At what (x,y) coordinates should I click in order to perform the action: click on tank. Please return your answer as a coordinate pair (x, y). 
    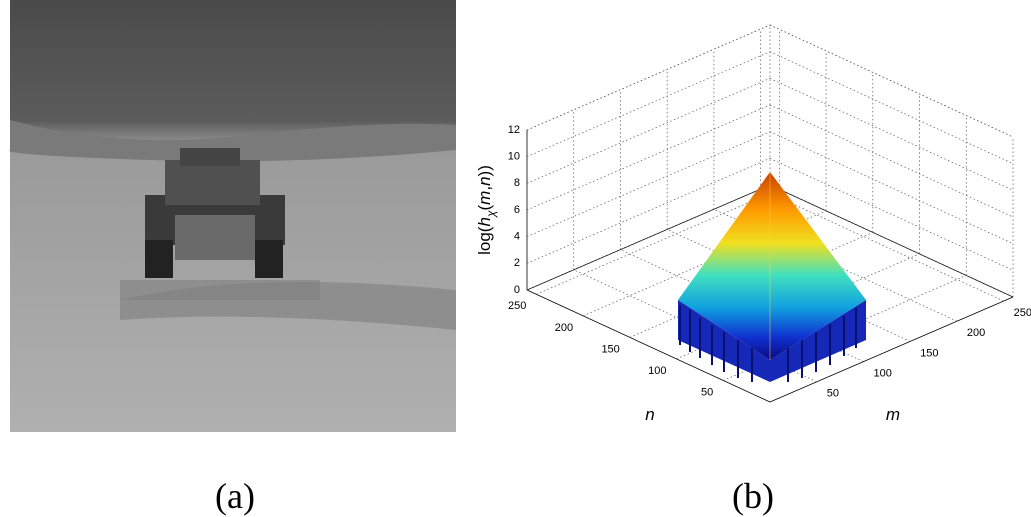
    Looking at the image, I should click on (215, 213).